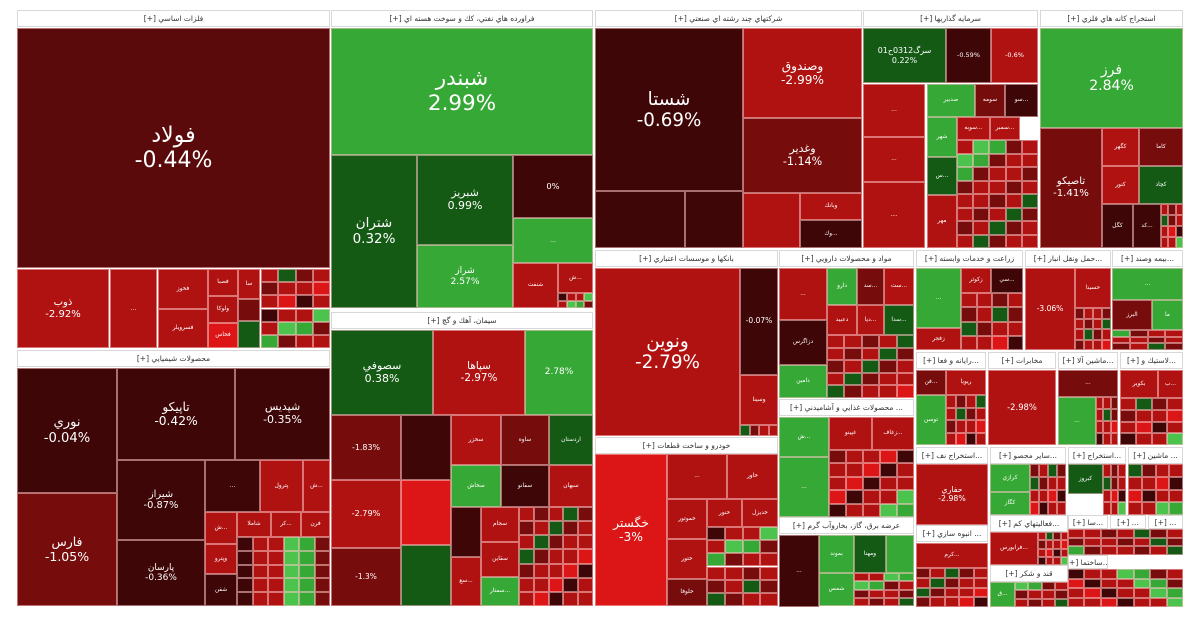  Describe the element at coordinates (640, 219) in the screenshot. I see `stock-tile` at that location.